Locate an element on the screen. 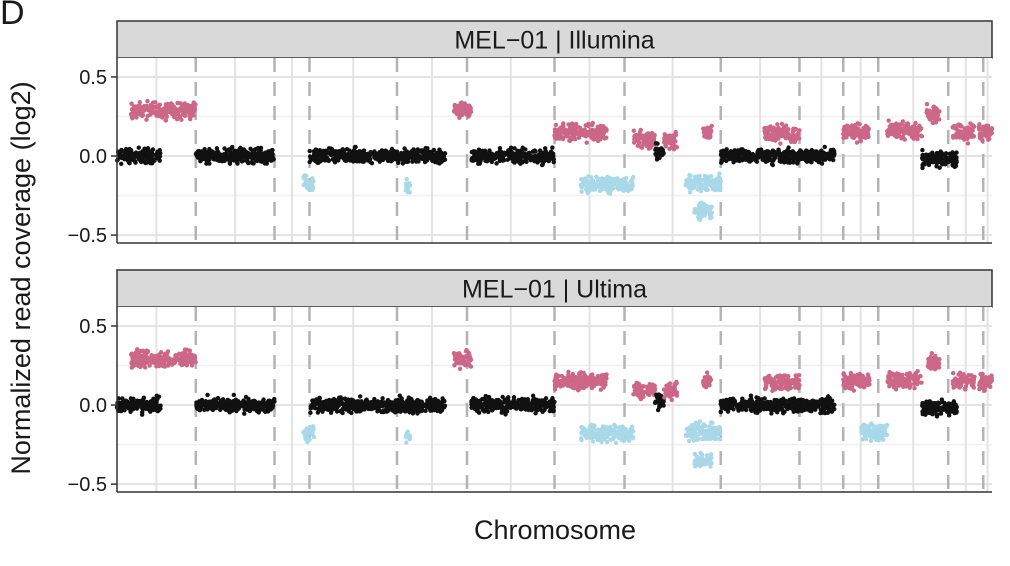  panel-letter: D is located at coordinates (12, 16).